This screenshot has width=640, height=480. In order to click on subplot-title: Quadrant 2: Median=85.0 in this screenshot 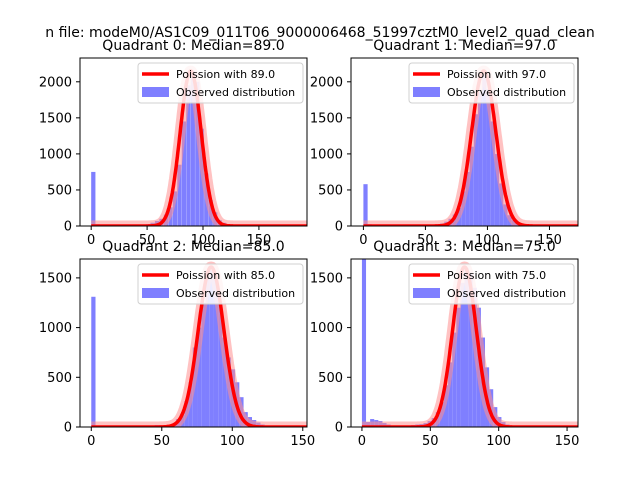, I will do `click(193, 247)`.